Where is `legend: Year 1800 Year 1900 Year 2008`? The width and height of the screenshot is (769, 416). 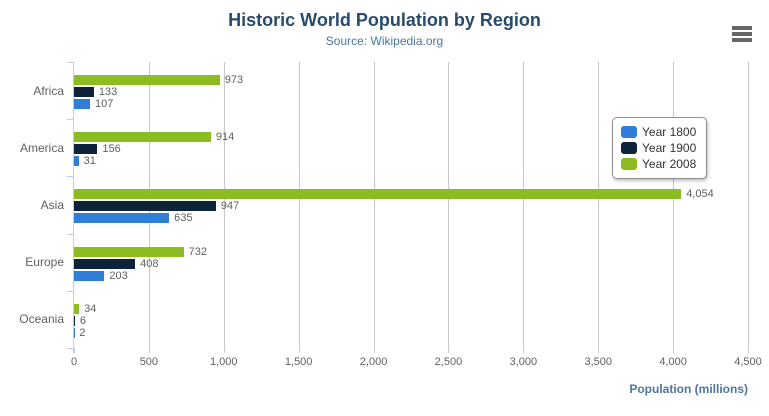
legend: Year 1800 Year 1900 Year 2008 is located at coordinates (660, 148).